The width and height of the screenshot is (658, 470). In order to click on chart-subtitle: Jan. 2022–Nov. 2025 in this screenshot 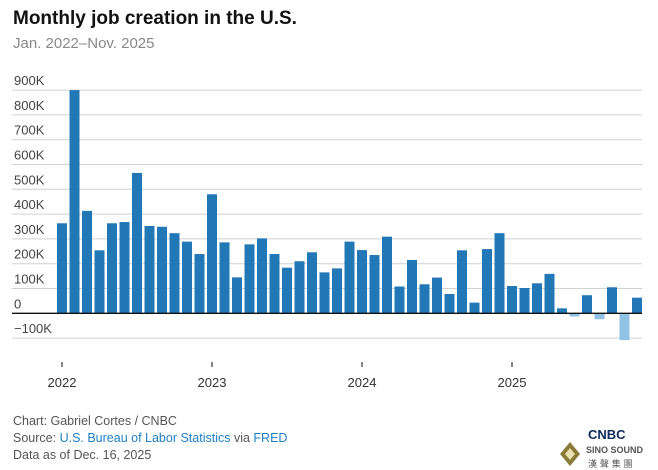, I will do `click(84, 43)`.